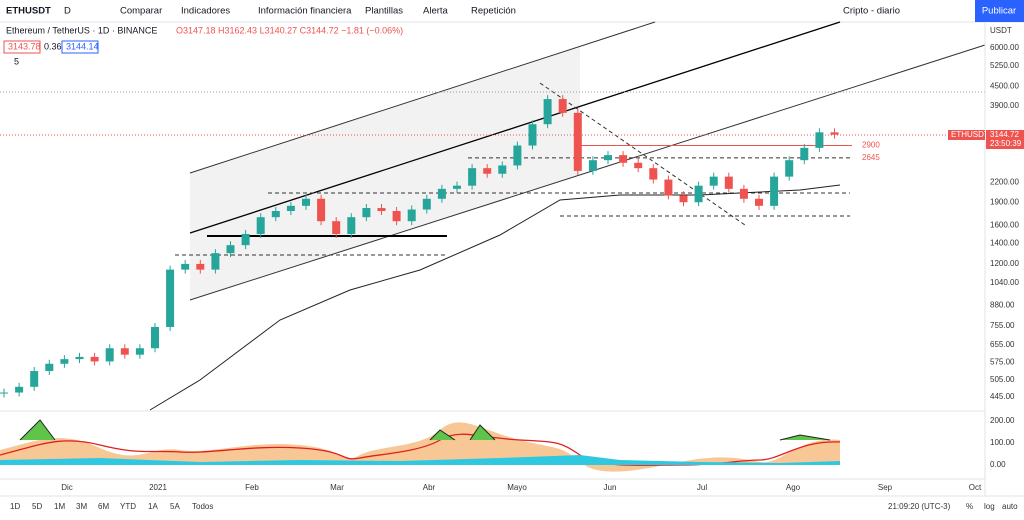  I want to click on range-button: 1A, so click(153, 506).